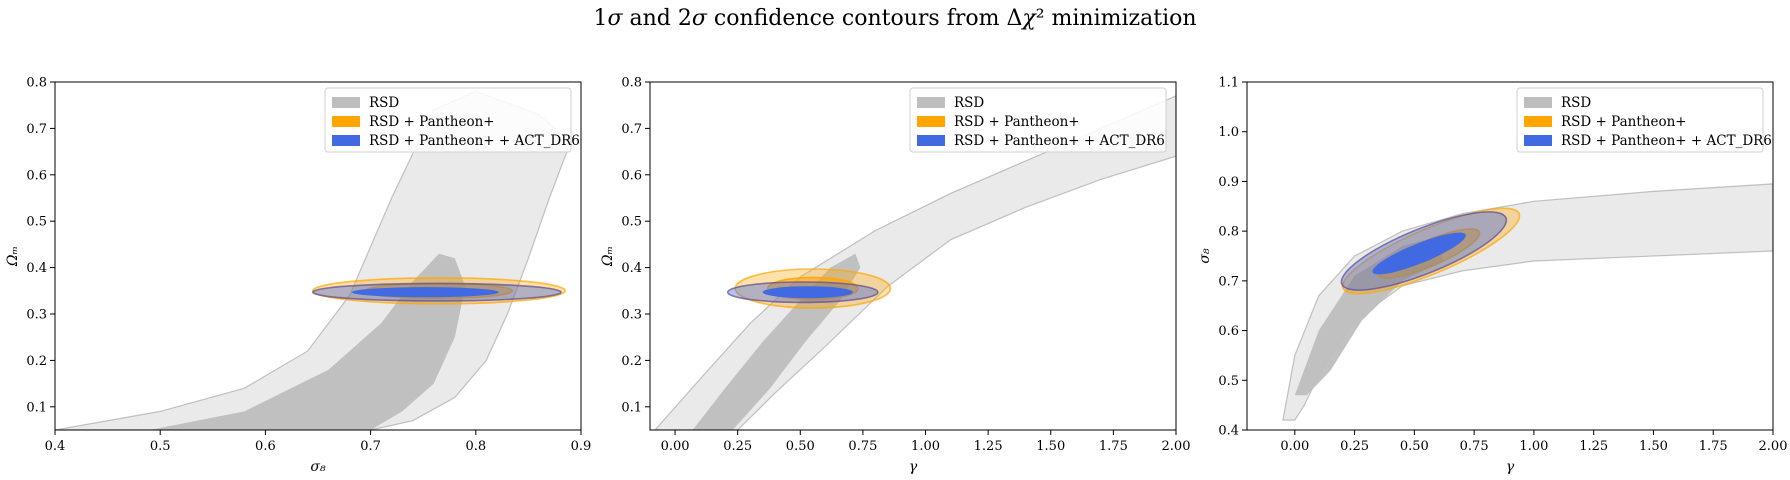 This screenshot has width=1790, height=480. What do you see at coordinates (1205, 256) in the screenshot?
I see `y-axis-label: σ₈` at bounding box center [1205, 256].